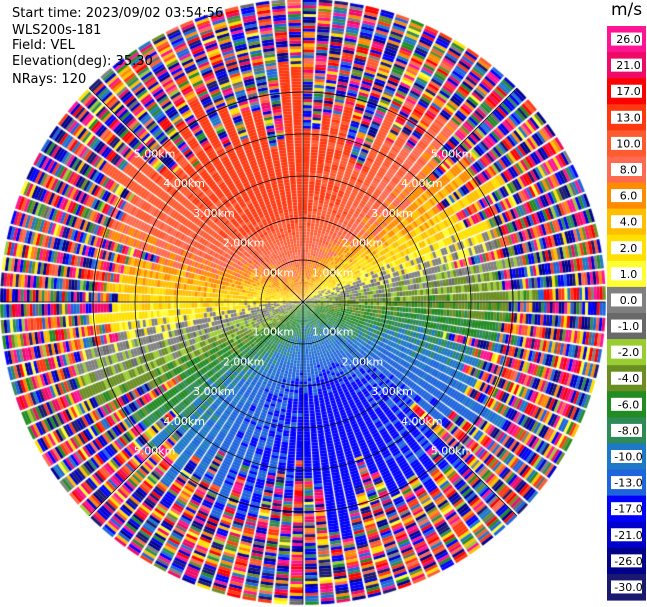 The image size is (647, 607). I want to click on device-label: WLS200s-181, so click(57, 30).